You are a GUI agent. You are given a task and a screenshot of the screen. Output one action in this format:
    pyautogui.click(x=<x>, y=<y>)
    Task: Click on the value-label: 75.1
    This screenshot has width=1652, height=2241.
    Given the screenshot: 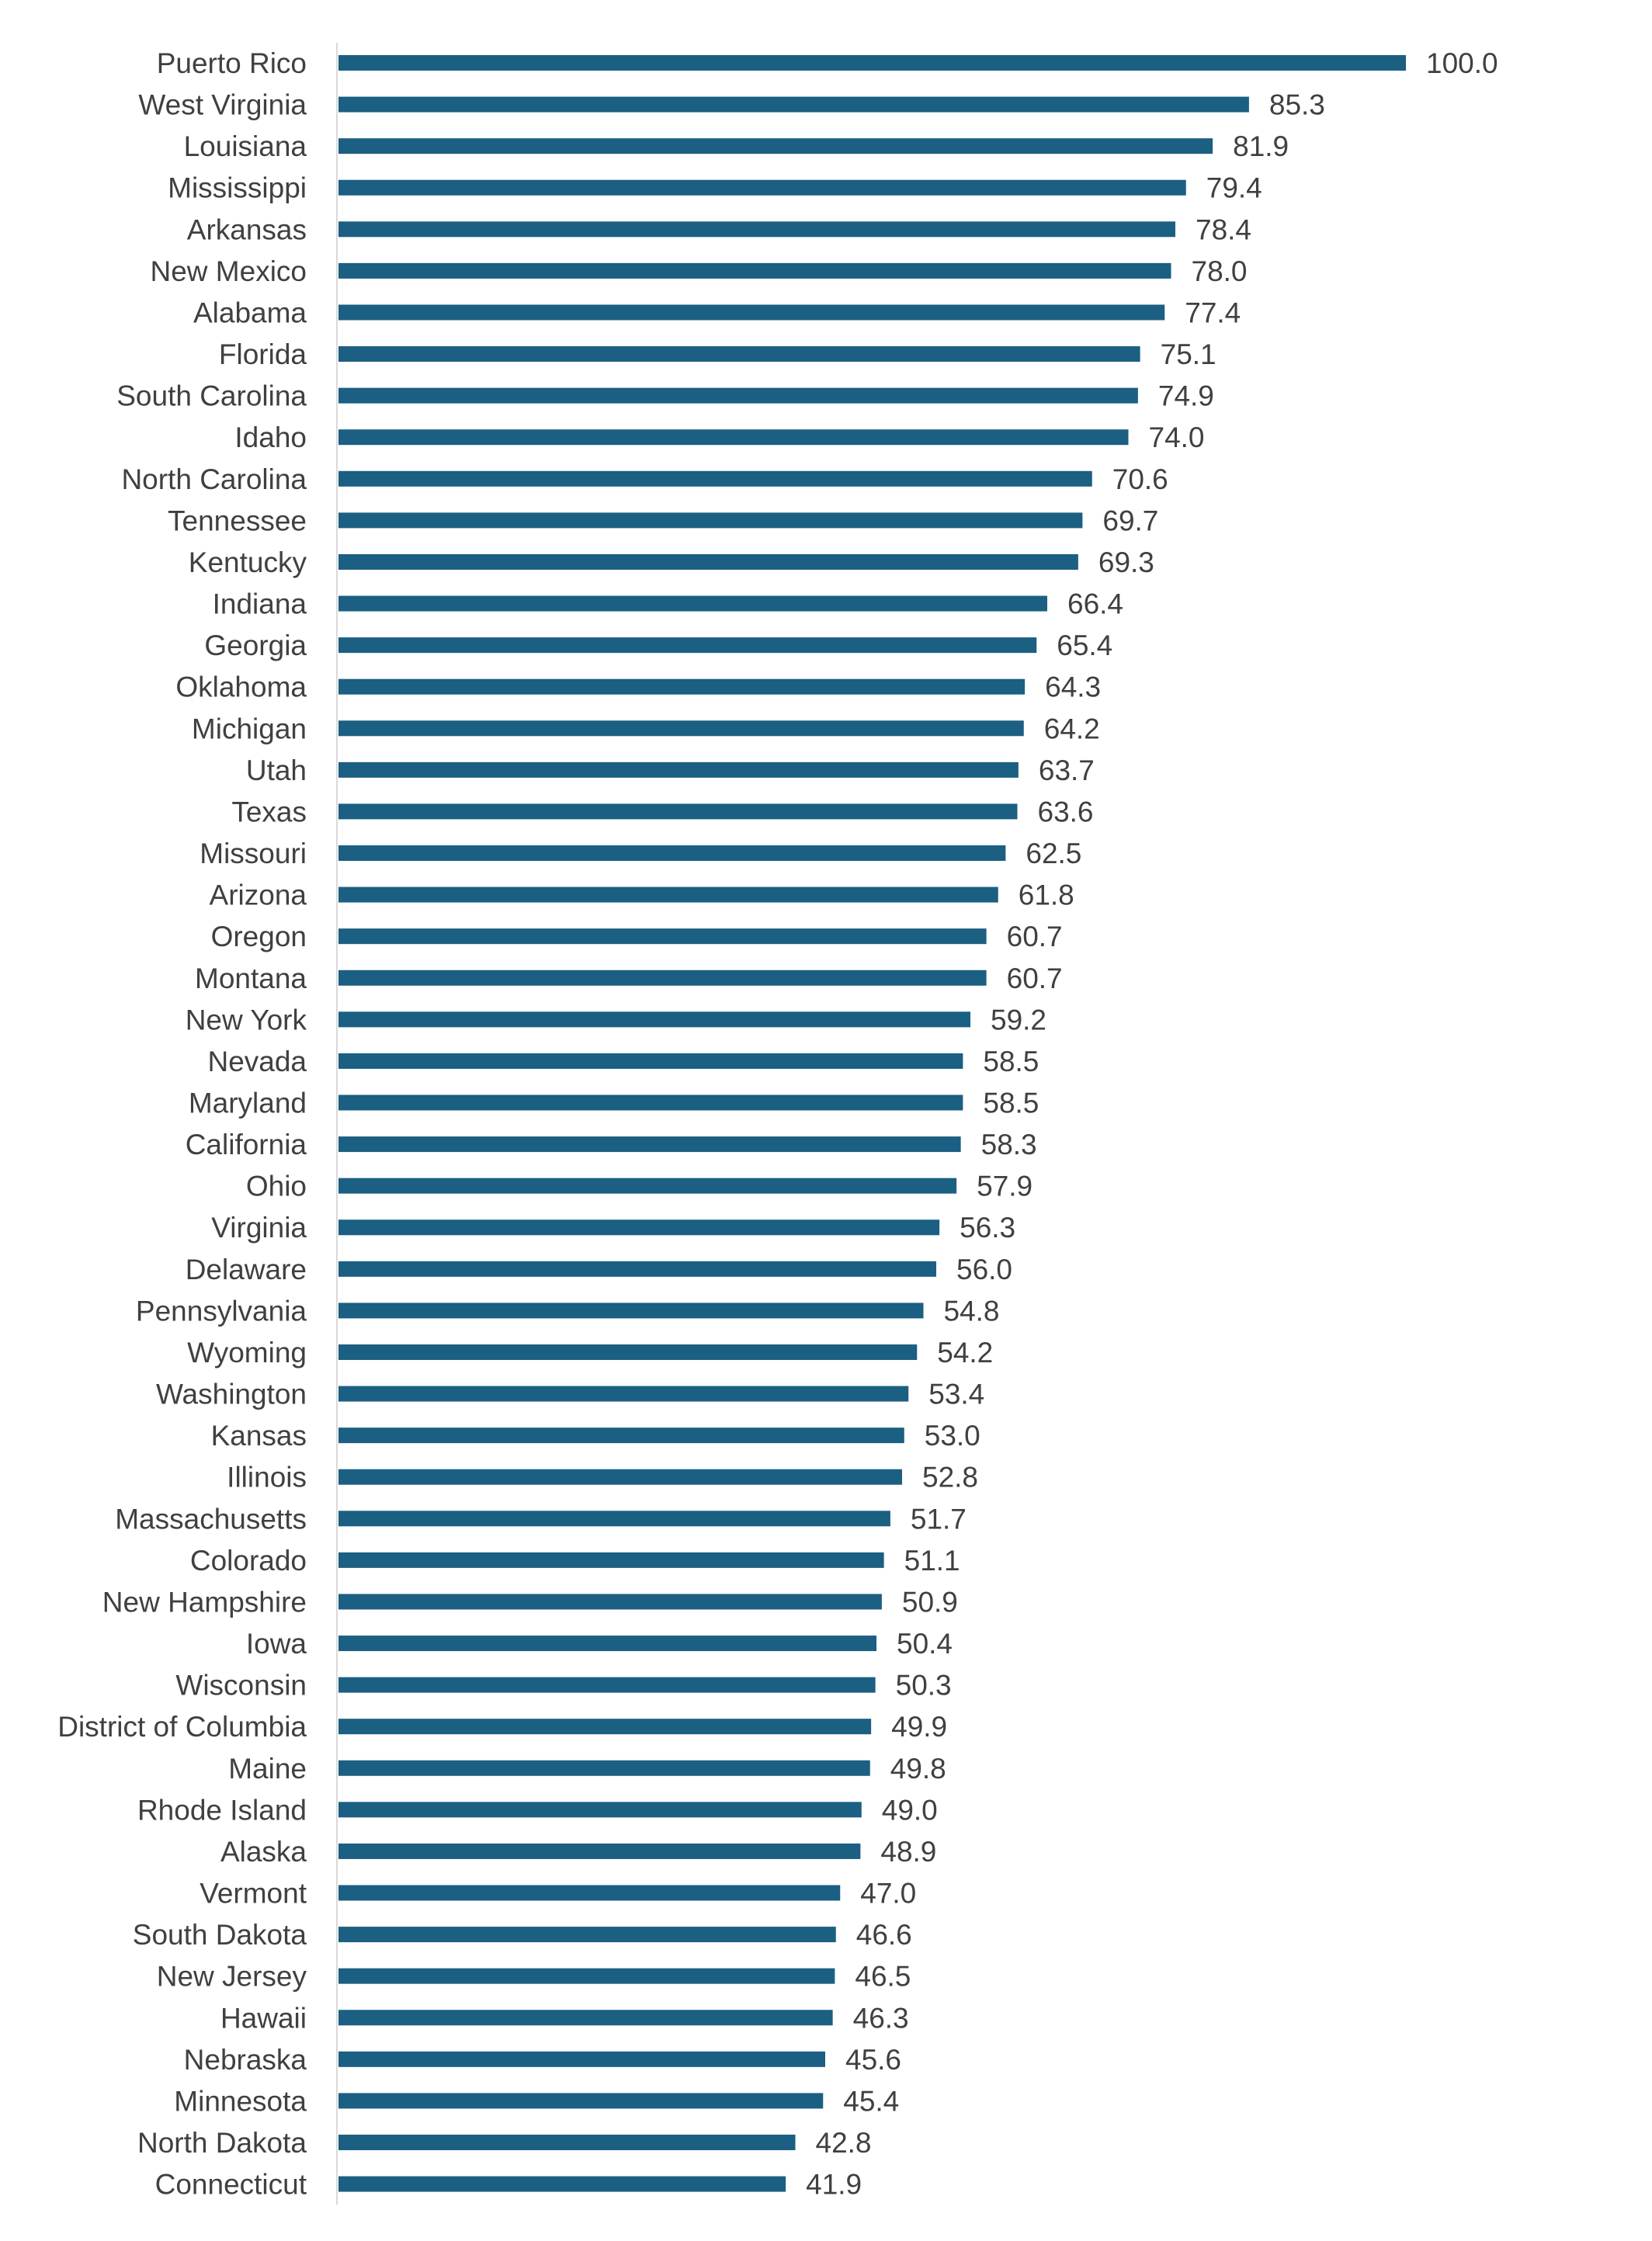 What is the action you would take?
    pyautogui.click(x=1188, y=354)
    